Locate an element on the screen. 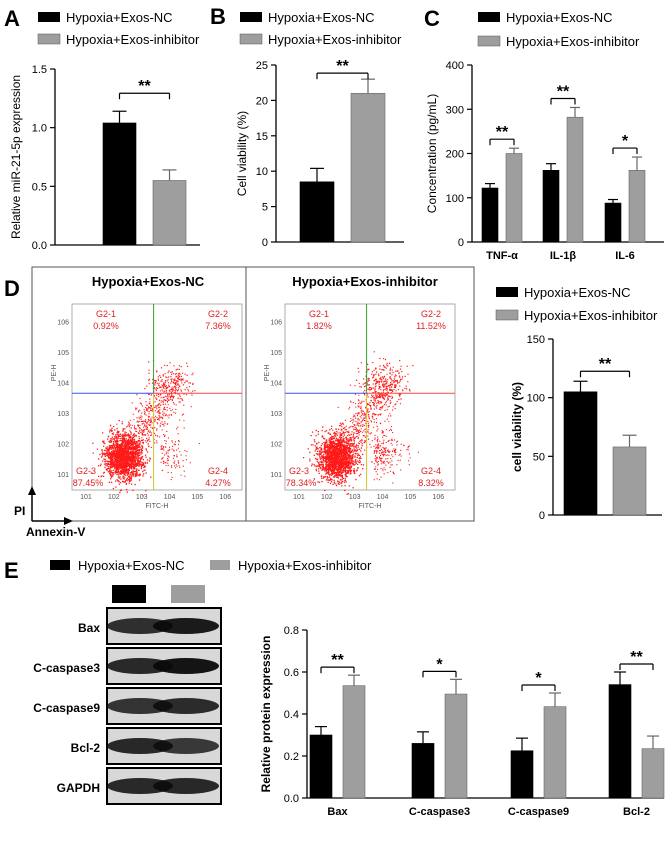  pi-arrow-head-icon is located at coordinates (32, 490).